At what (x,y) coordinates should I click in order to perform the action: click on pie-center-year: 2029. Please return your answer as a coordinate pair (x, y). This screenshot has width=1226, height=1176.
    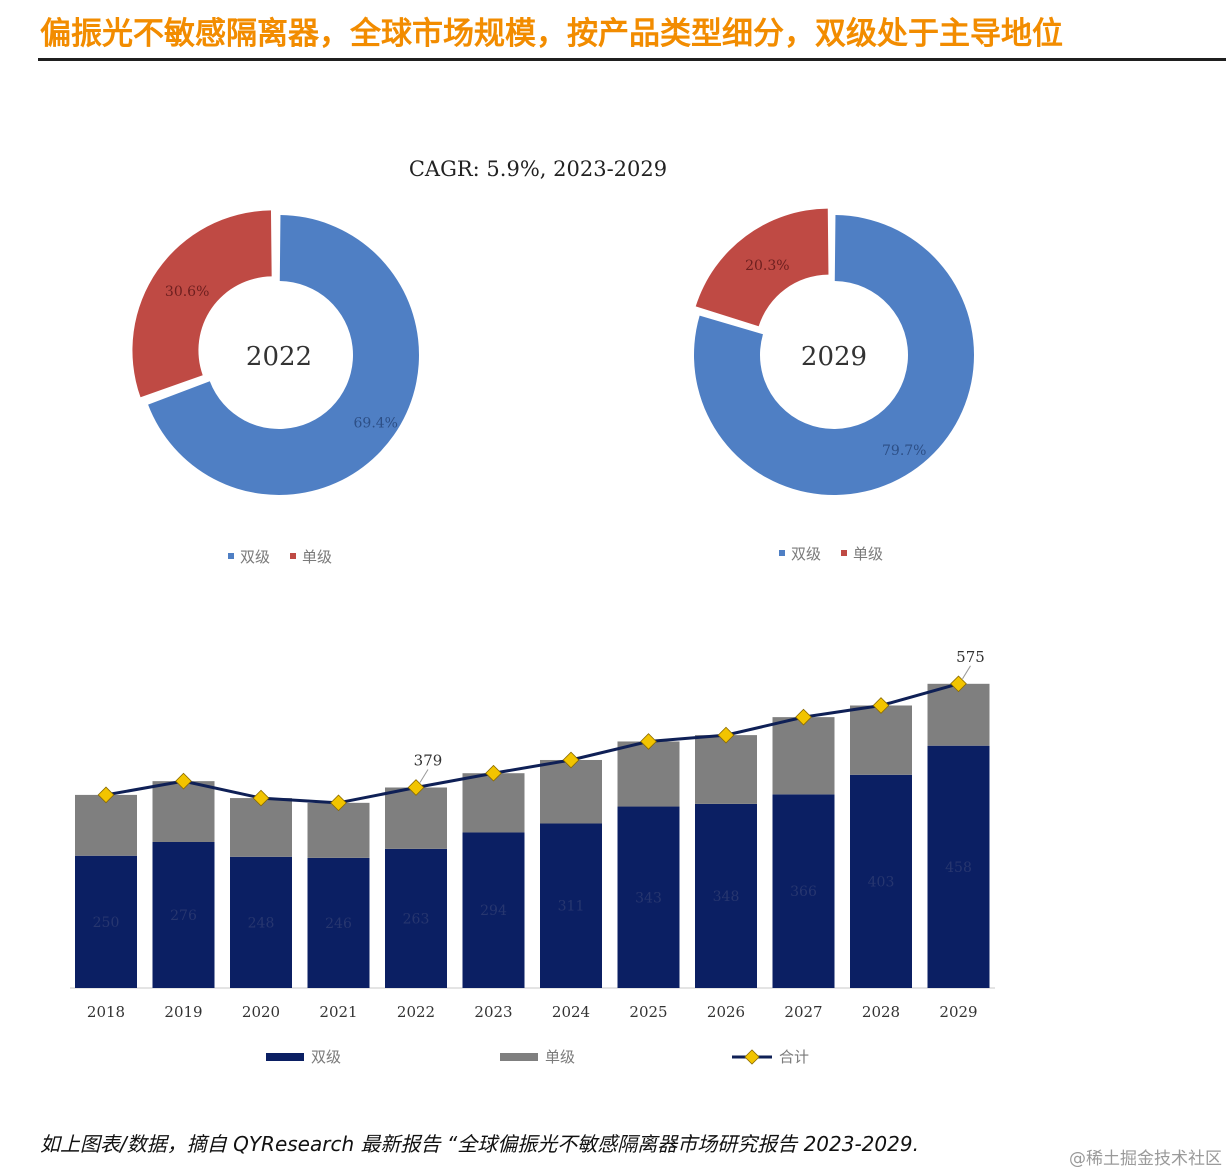
    Looking at the image, I should click on (834, 357).